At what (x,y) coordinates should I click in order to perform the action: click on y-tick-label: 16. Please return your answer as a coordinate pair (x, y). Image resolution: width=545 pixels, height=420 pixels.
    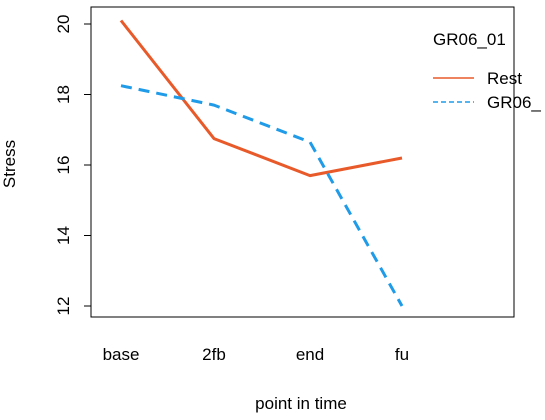
    Looking at the image, I should click on (63, 165).